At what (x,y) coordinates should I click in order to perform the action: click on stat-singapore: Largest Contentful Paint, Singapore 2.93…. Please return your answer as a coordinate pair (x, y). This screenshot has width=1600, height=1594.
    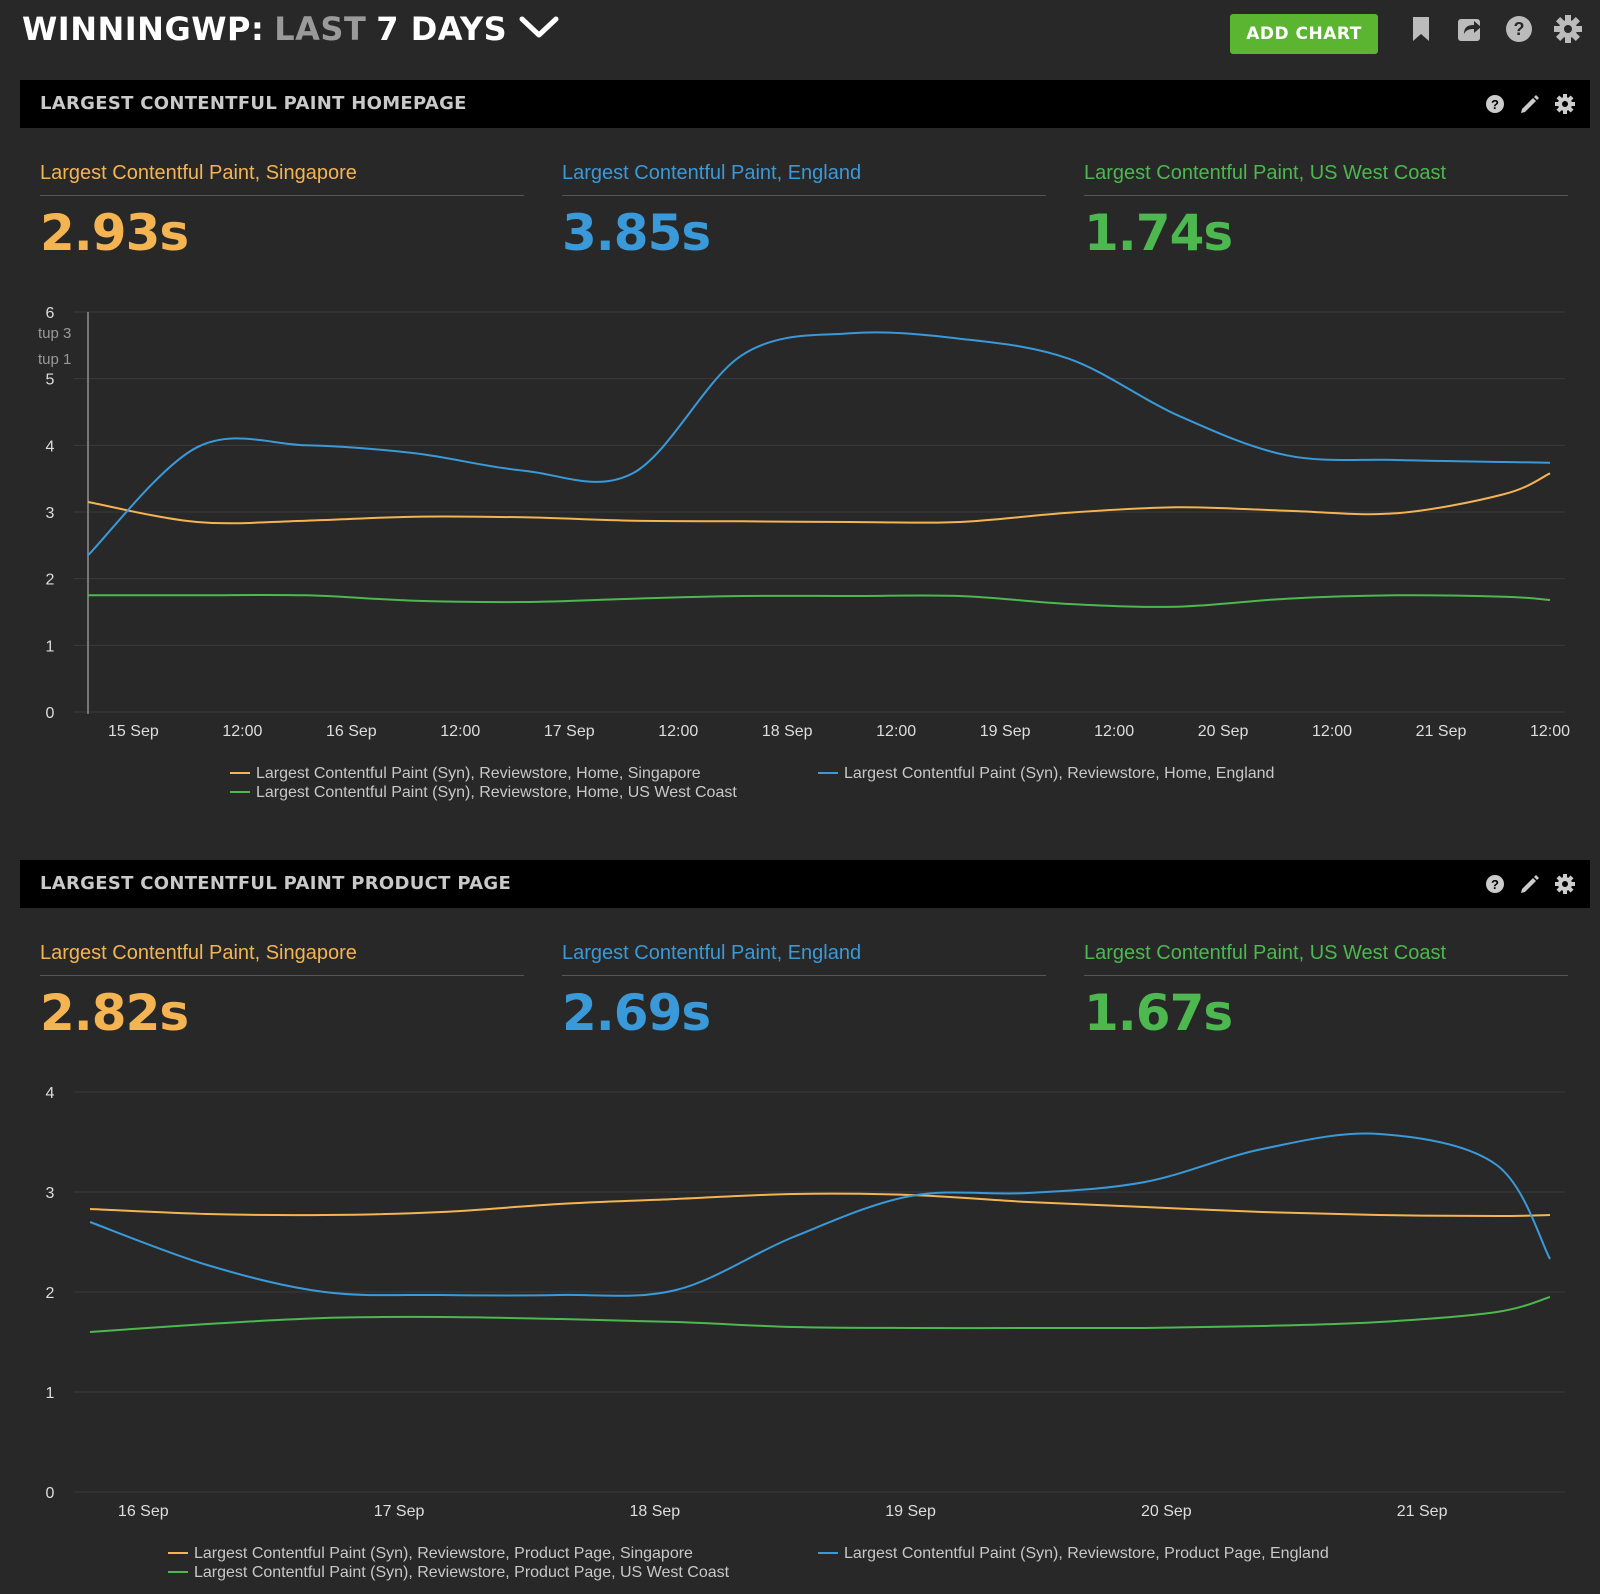
    Looking at the image, I should click on (282, 212).